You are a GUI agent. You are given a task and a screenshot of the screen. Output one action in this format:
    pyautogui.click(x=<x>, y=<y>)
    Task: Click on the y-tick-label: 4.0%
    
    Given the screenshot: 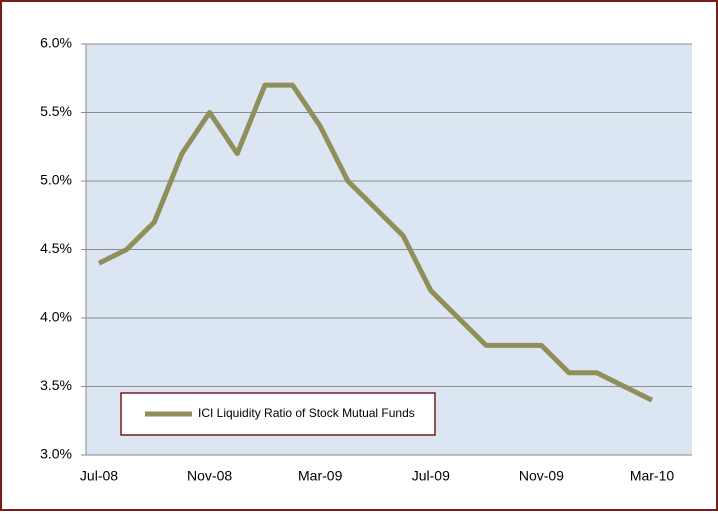 What is the action you would take?
    pyautogui.click(x=56, y=317)
    